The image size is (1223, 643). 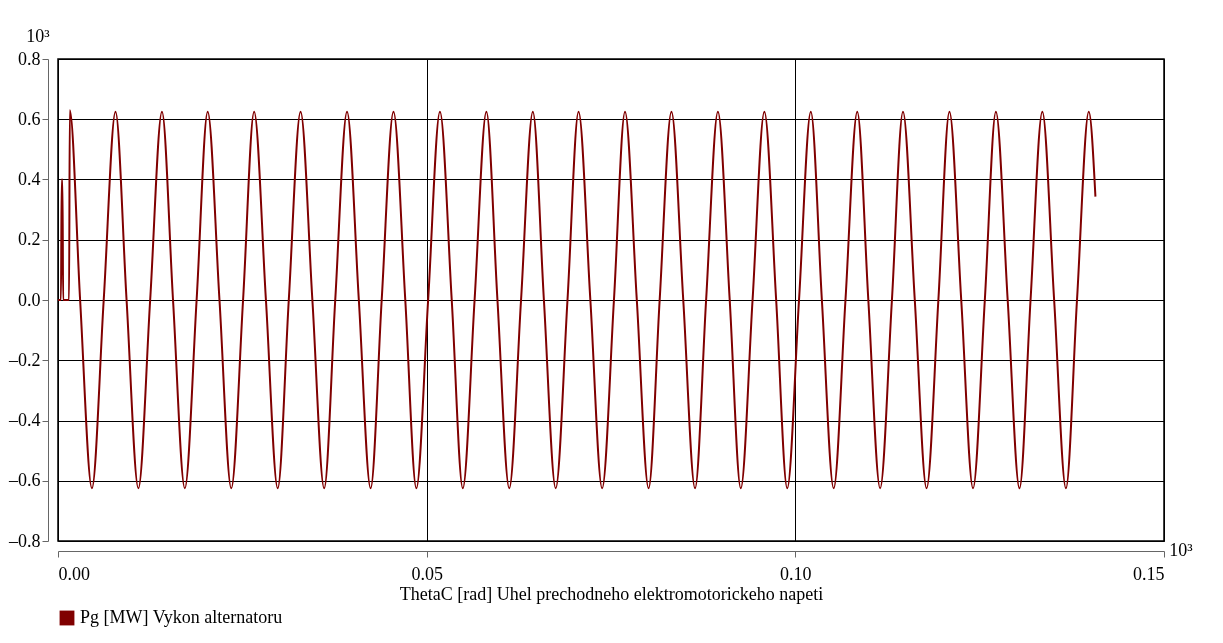 I want to click on x-tick-label: 0.00, so click(x=74, y=573).